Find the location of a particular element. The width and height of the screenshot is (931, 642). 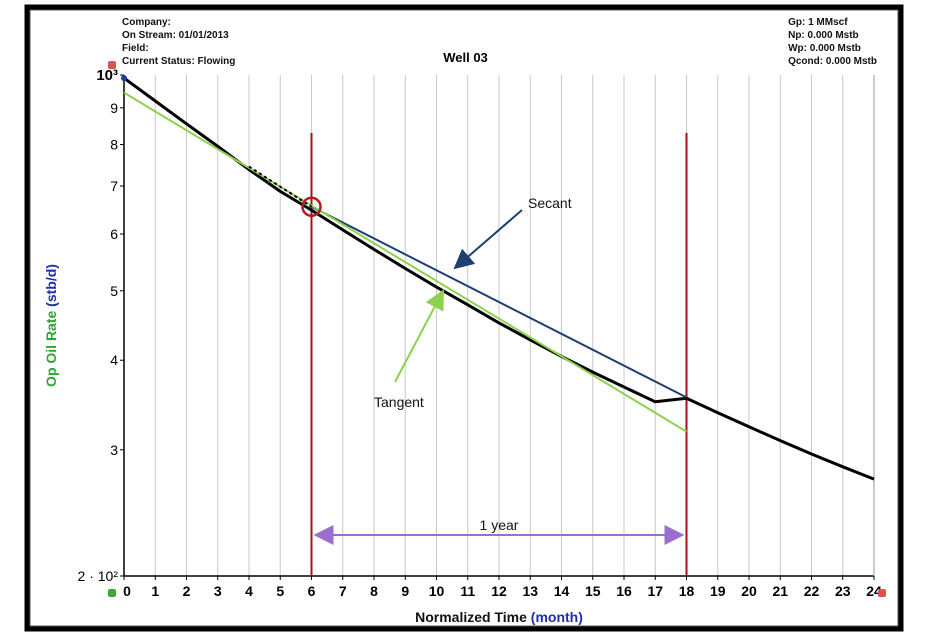

x-tick-label-21: 21 is located at coordinates (780, 591).